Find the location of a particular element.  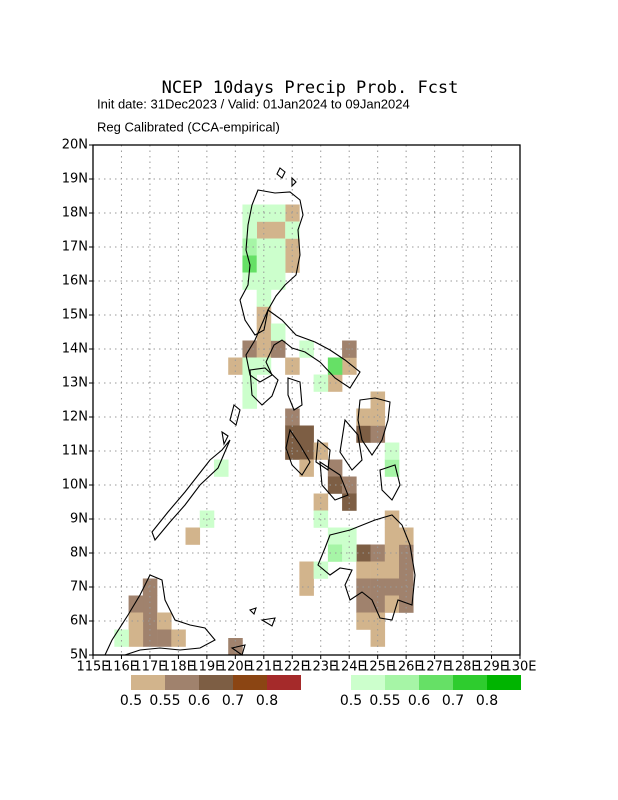

lat-tick-label: 19N is located at coordinates (75, 179).